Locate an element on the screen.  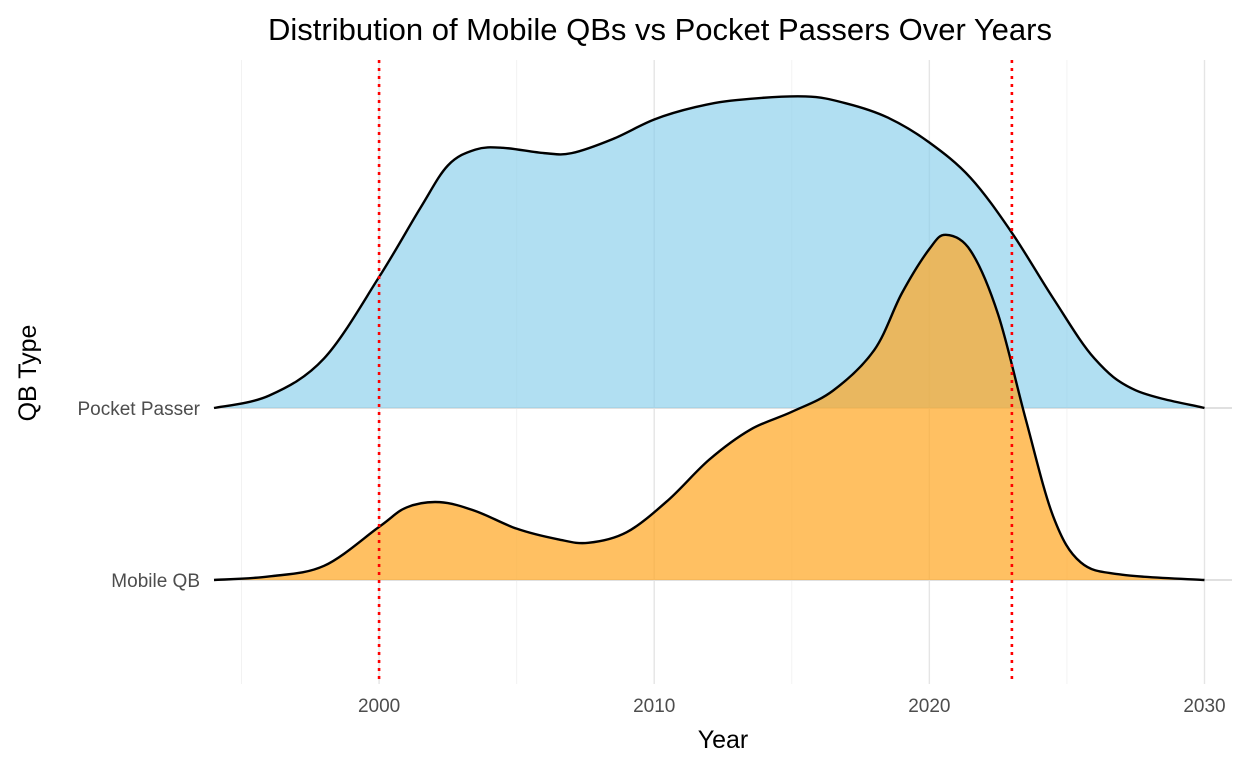
x-tick-label-2000: 2000 is located at coordinates (379, 706).